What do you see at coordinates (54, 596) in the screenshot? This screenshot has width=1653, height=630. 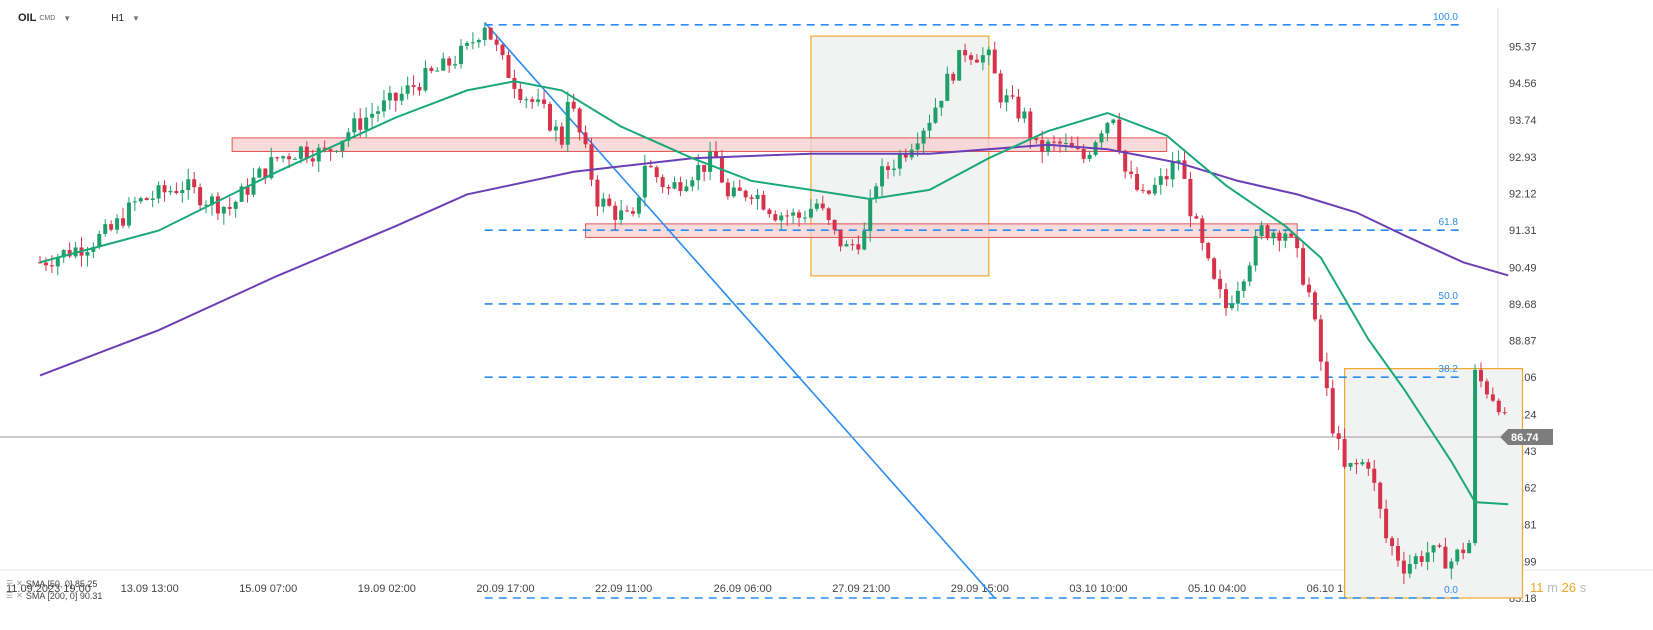 I see `legend-sma200: ☰ ✕ SMA [200, 0] 90.31` at bounding box center [54, 596].